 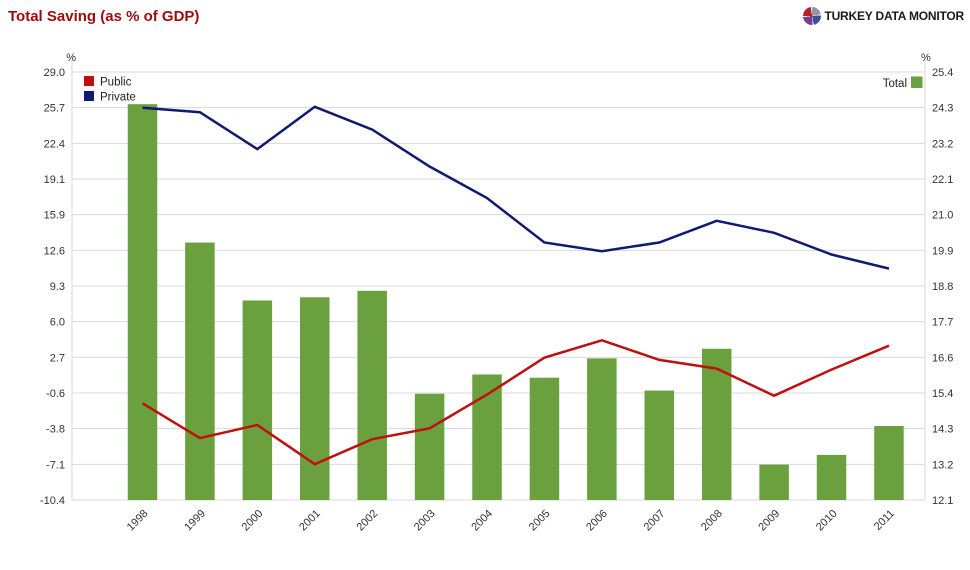 What do you see at coordinates (104, 16) in the screenshot?
I see `page-title: Total Saving (as % of GDP)` at bounding box center [104, 16].